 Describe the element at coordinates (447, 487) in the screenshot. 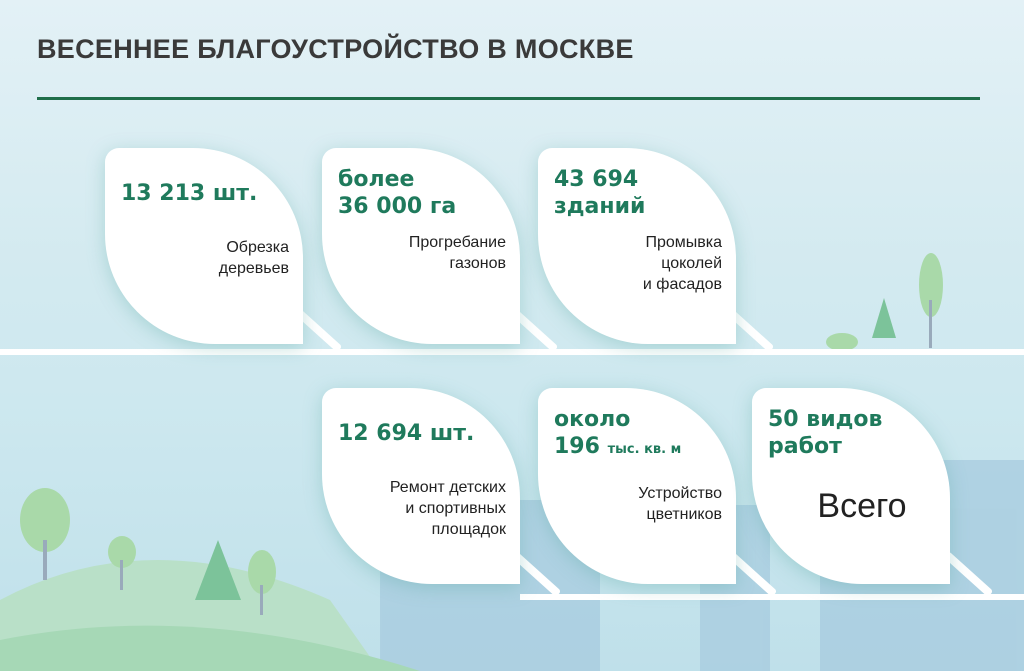

I see `label-line: Ремонт детских` at that location.